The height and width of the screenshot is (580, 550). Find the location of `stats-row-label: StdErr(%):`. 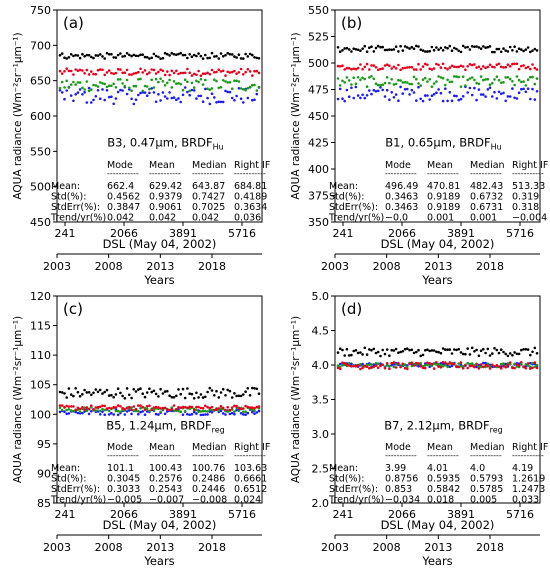

stats-row-label: StdErr(%): is located at coordinates (353, 489).